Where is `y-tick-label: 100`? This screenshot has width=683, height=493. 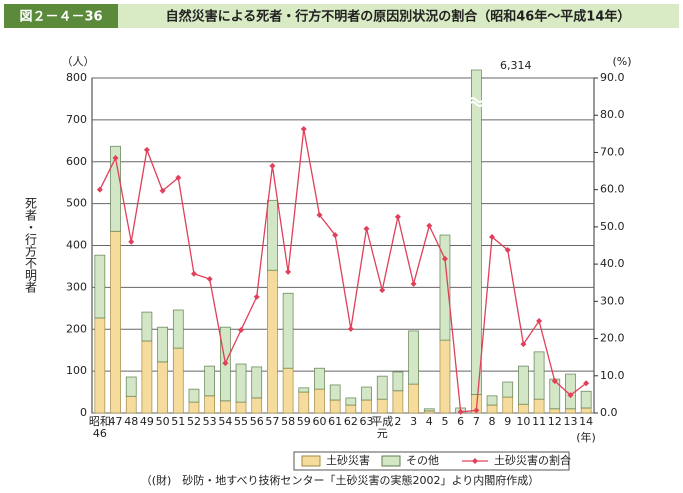 y-tick-label: 100 is located at coordinates (76, 370).